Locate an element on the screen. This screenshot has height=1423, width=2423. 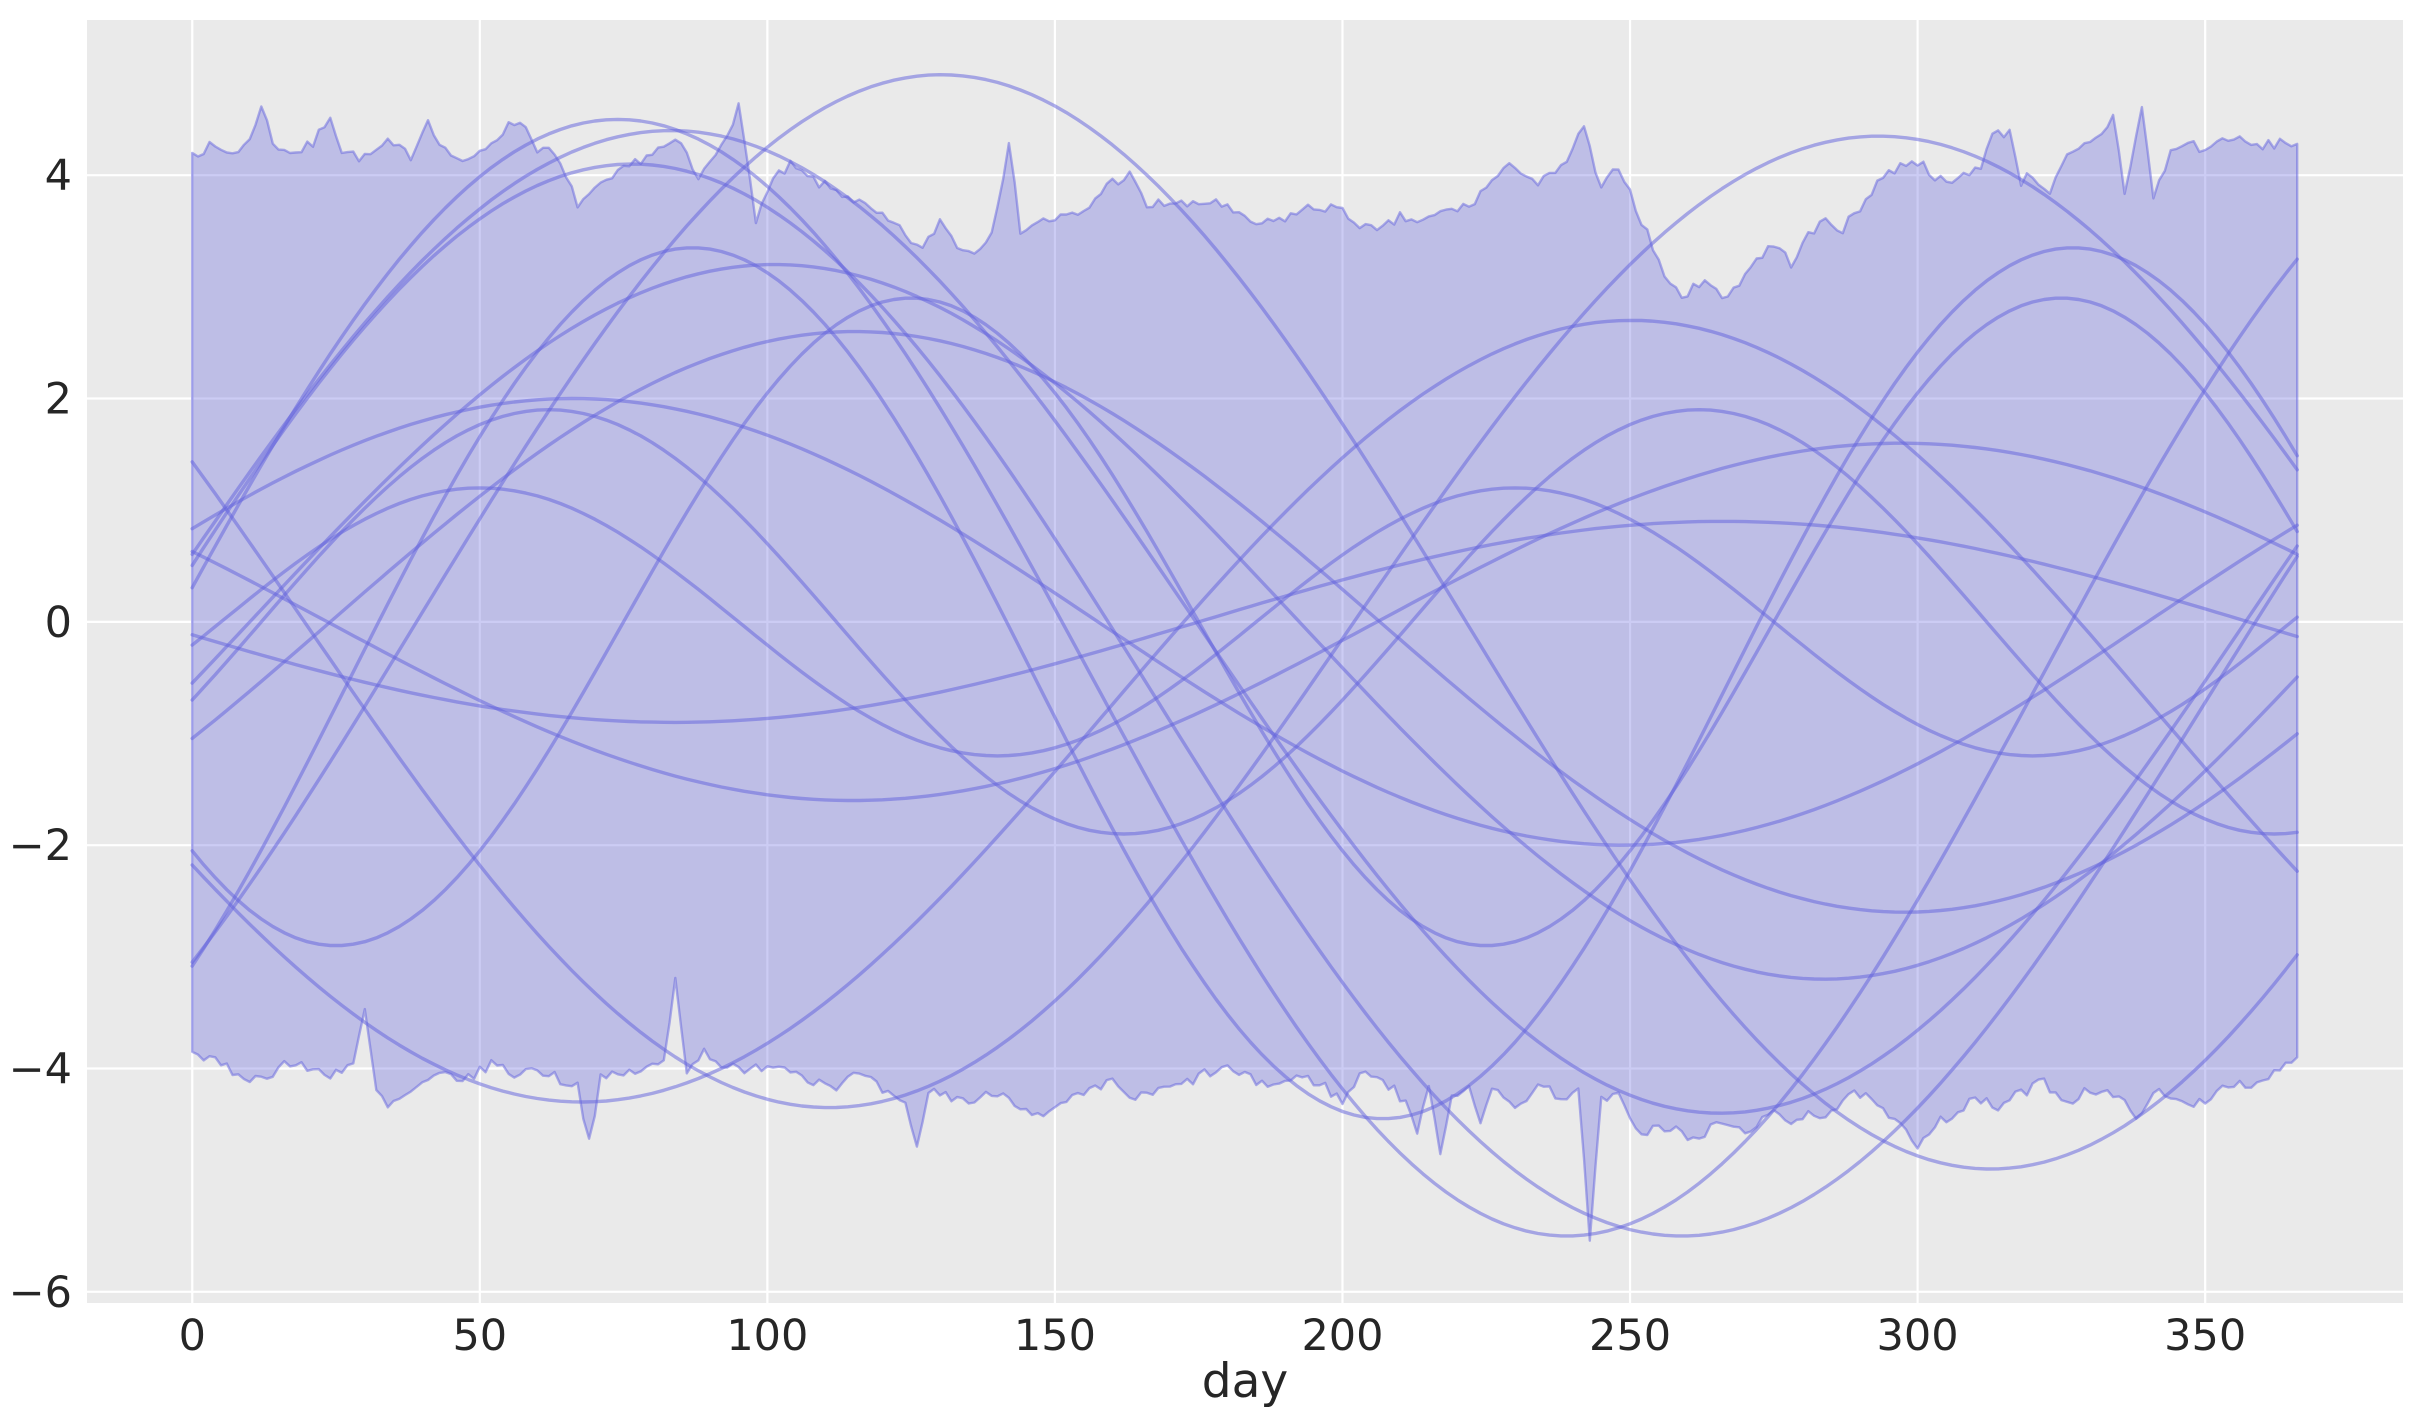
x-tick-label: 100 is located at coordinates (767, 1336).